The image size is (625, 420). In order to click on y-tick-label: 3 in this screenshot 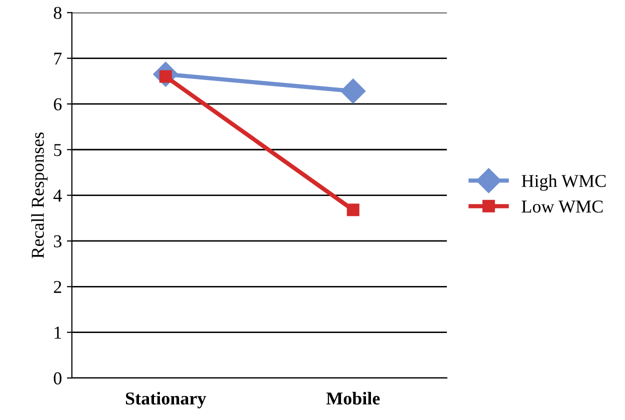, I will do `click(58, 241)`.